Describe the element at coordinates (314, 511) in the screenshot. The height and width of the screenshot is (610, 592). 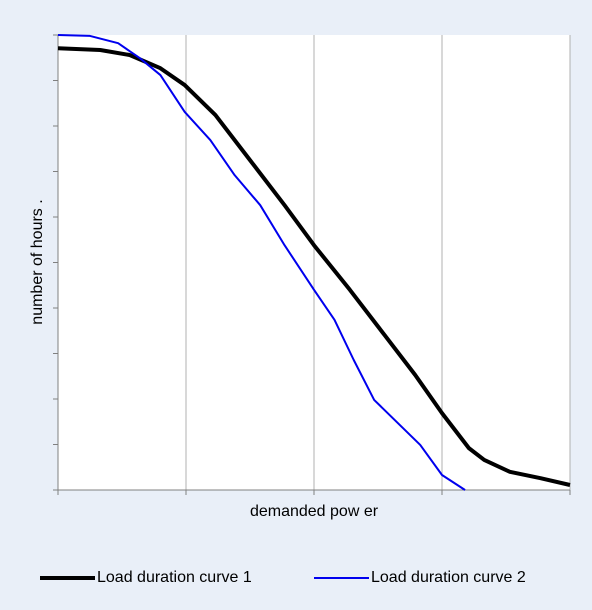
I see `x-axis-label: demanded pow er` at that location.